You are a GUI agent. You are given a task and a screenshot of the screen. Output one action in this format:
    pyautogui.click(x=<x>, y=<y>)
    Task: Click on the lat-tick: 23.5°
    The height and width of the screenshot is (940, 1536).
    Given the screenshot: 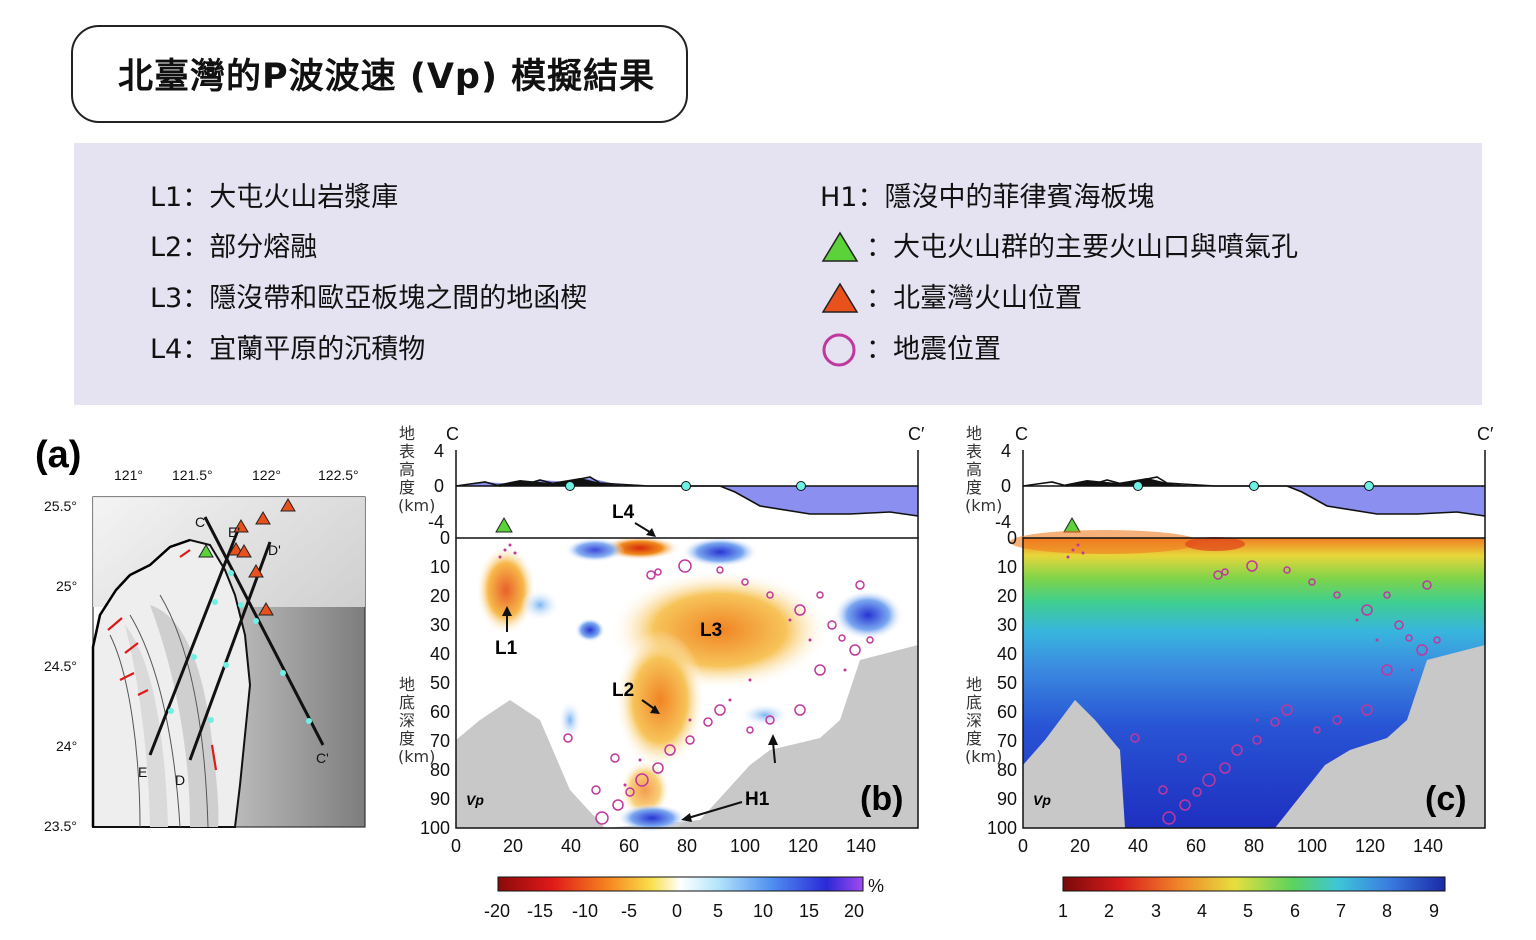 What is the action you would take?
    pyautogui.click(x=60, y=826)
    